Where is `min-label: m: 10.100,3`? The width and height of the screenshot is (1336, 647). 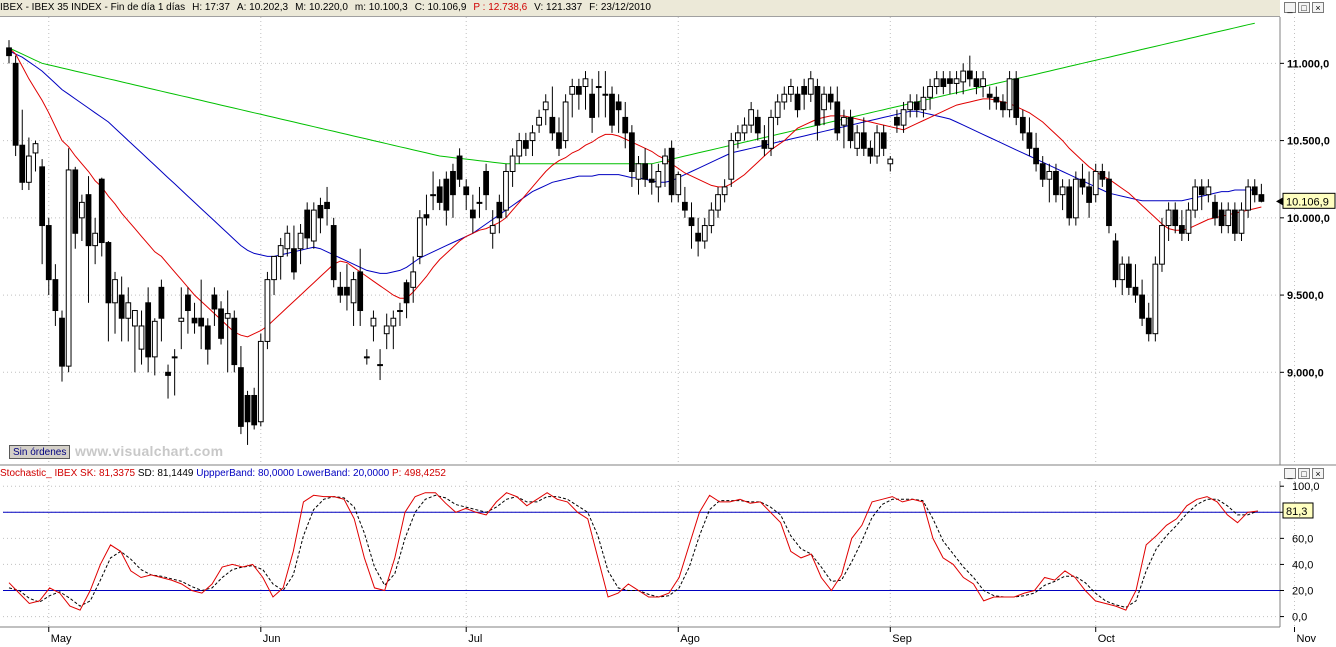 min-label: m: 10.100,3 is located at coordinates (381, 7).